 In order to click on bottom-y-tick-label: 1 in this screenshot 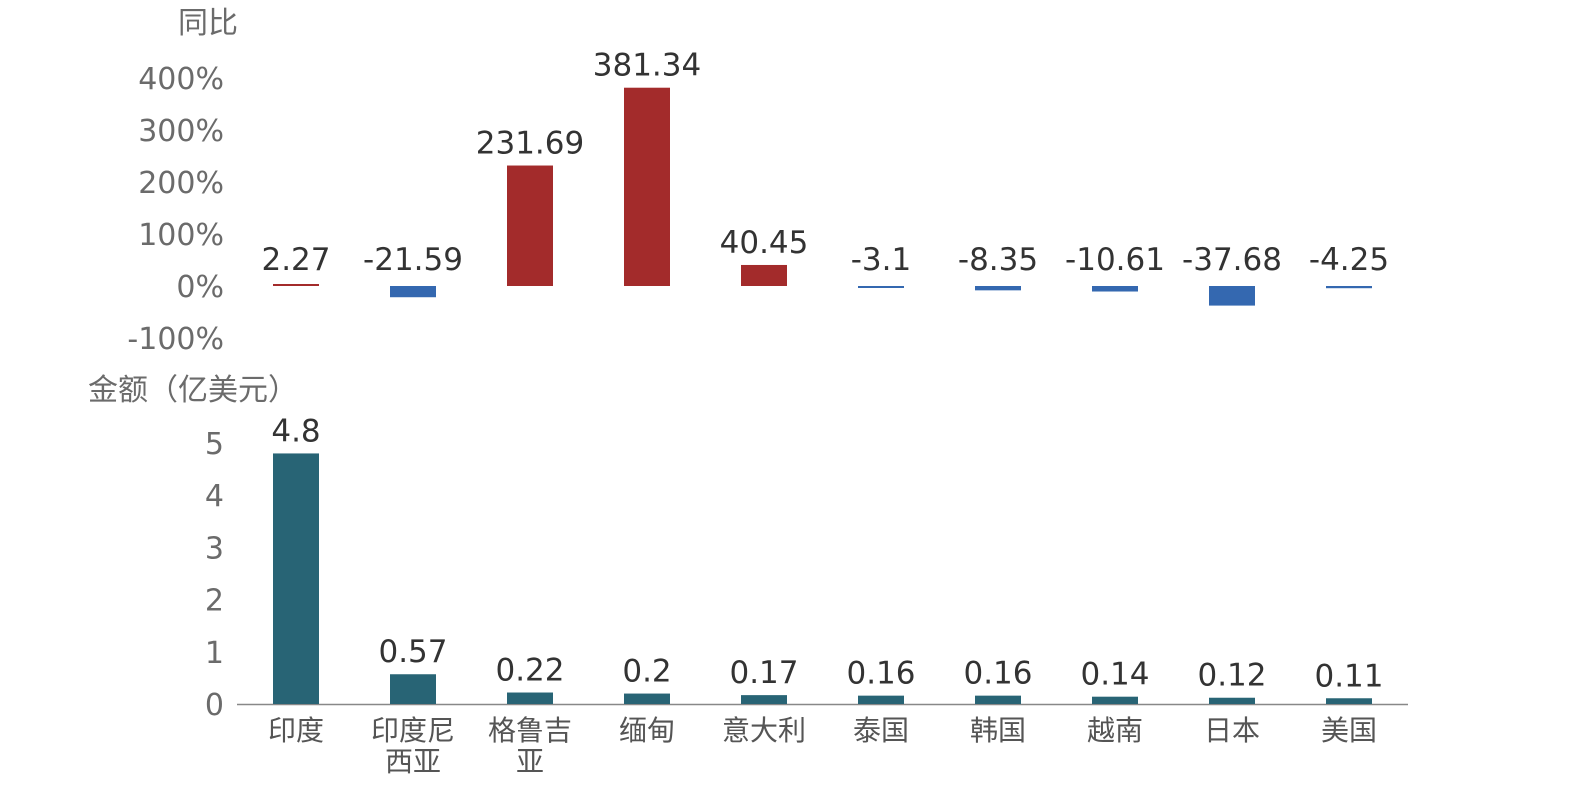, I will do `click(214, 653)`.